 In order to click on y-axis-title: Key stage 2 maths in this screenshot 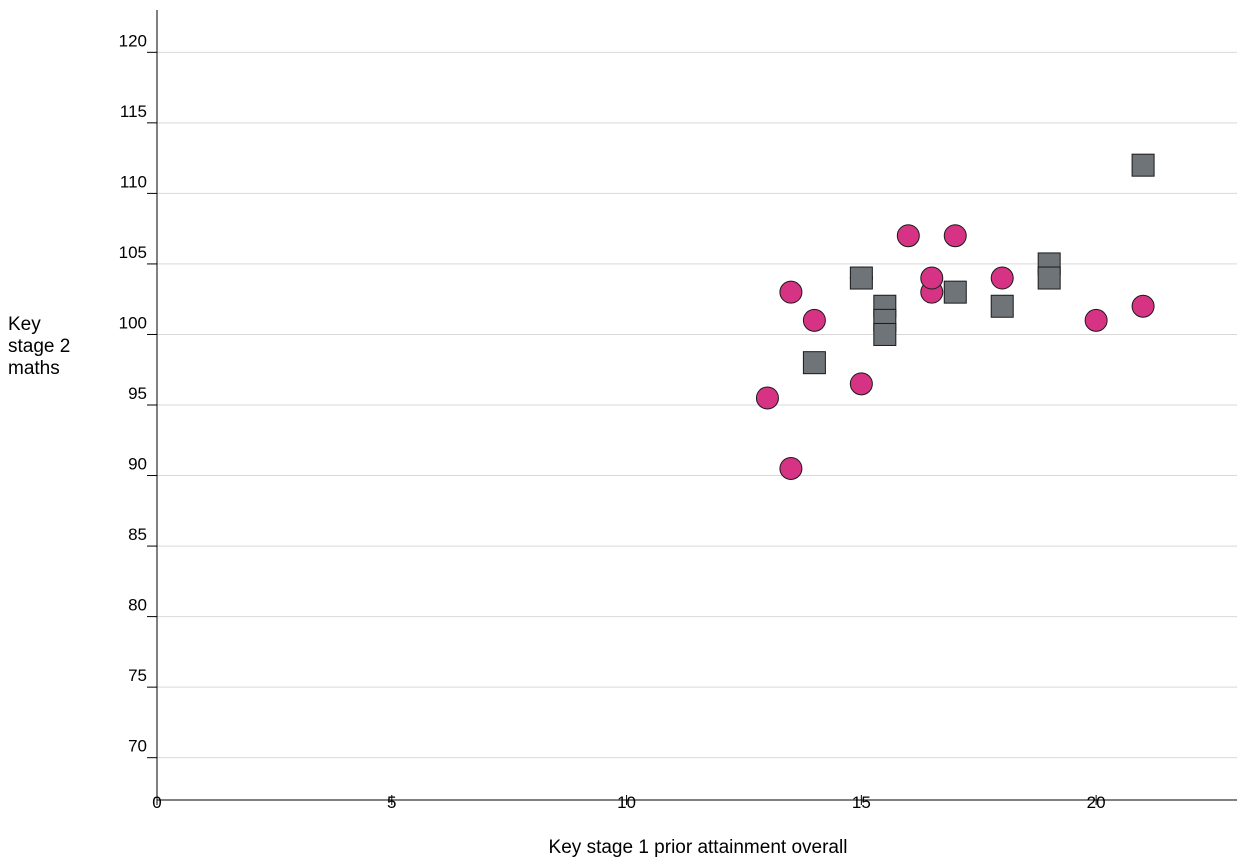, I will do `click(39, 346)`.